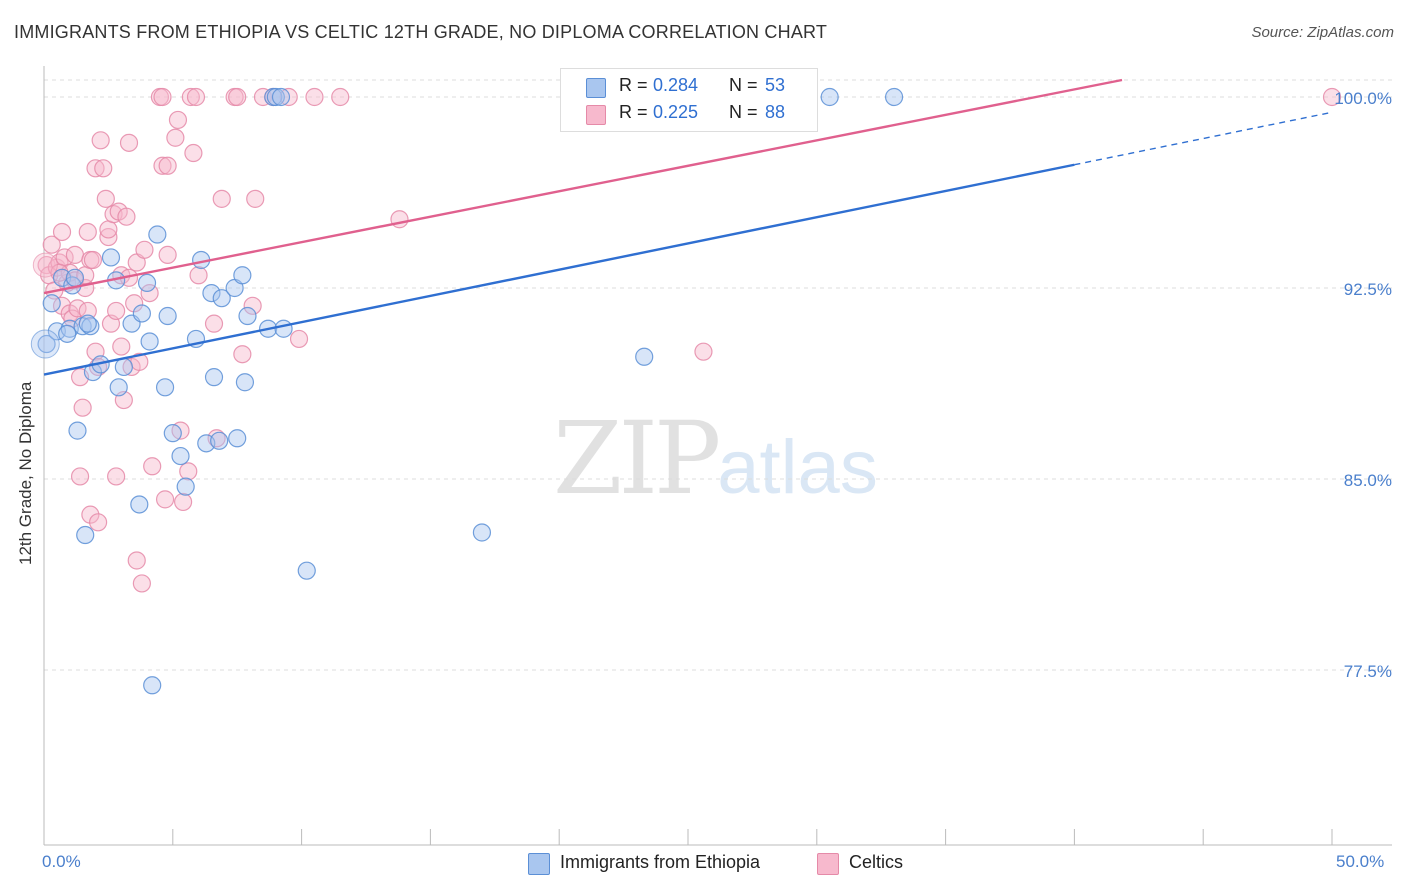 The image size is (1406, 892). Describe the element at coordinates (1368, 289) in the screenshot. I see `y-tick-label: 92.5%` at that location.